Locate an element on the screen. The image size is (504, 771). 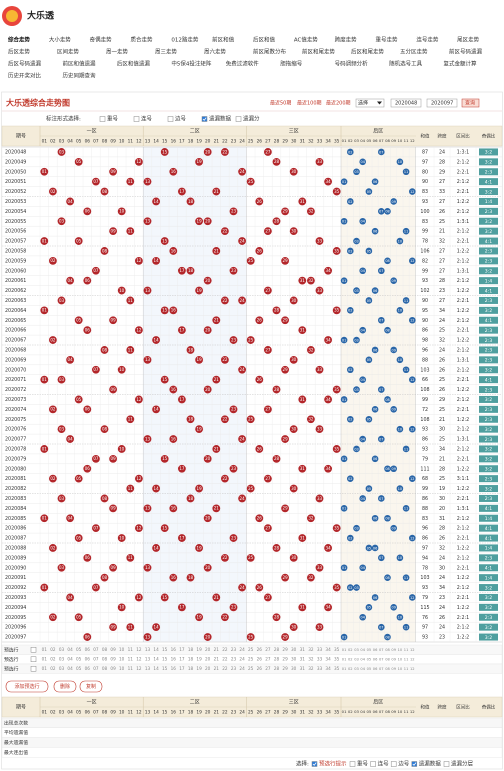
preselect-number: 28 is located at coordinates (277, 668).